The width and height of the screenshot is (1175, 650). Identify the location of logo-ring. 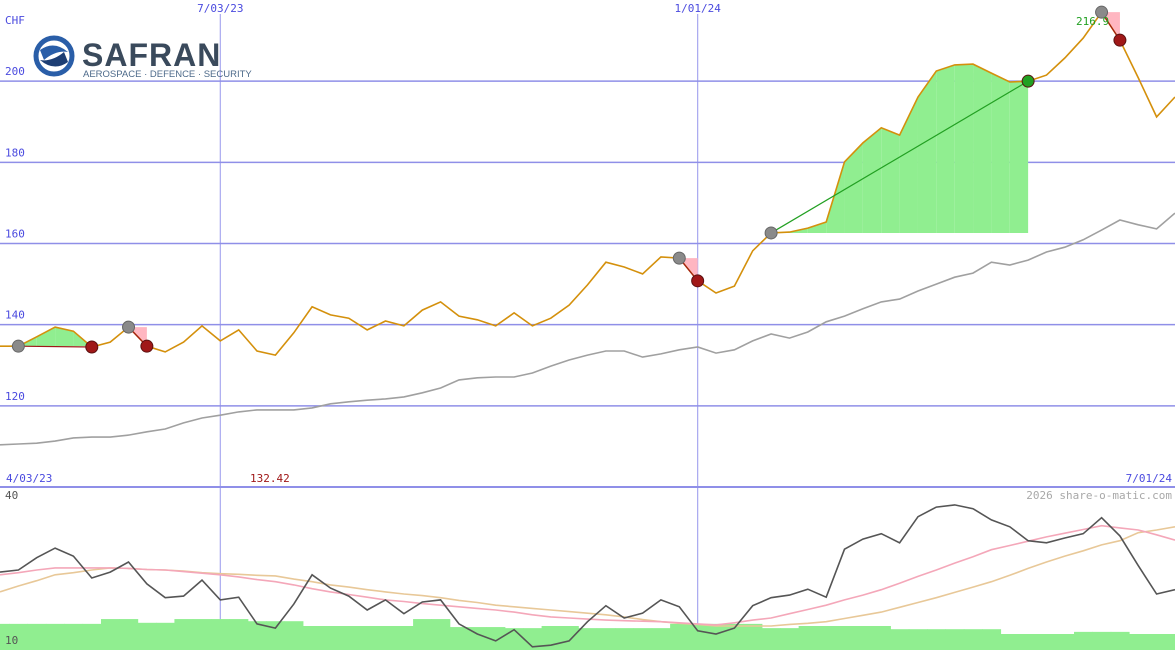
(54, 56).